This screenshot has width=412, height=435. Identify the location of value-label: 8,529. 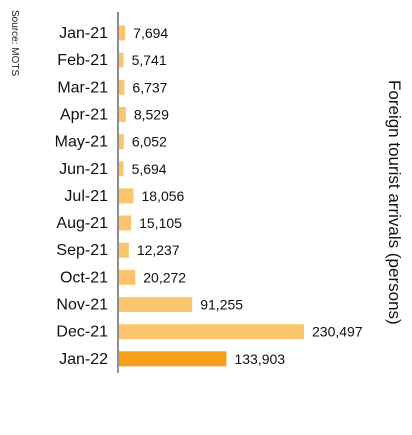
(151, 114).